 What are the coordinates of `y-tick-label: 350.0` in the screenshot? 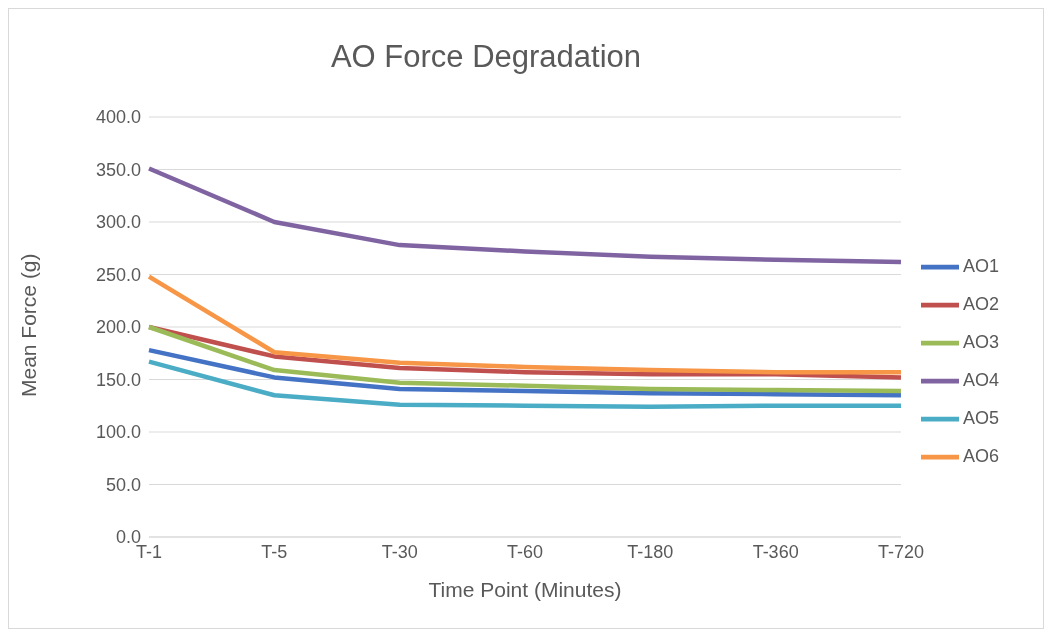 It's located at (118, 169).